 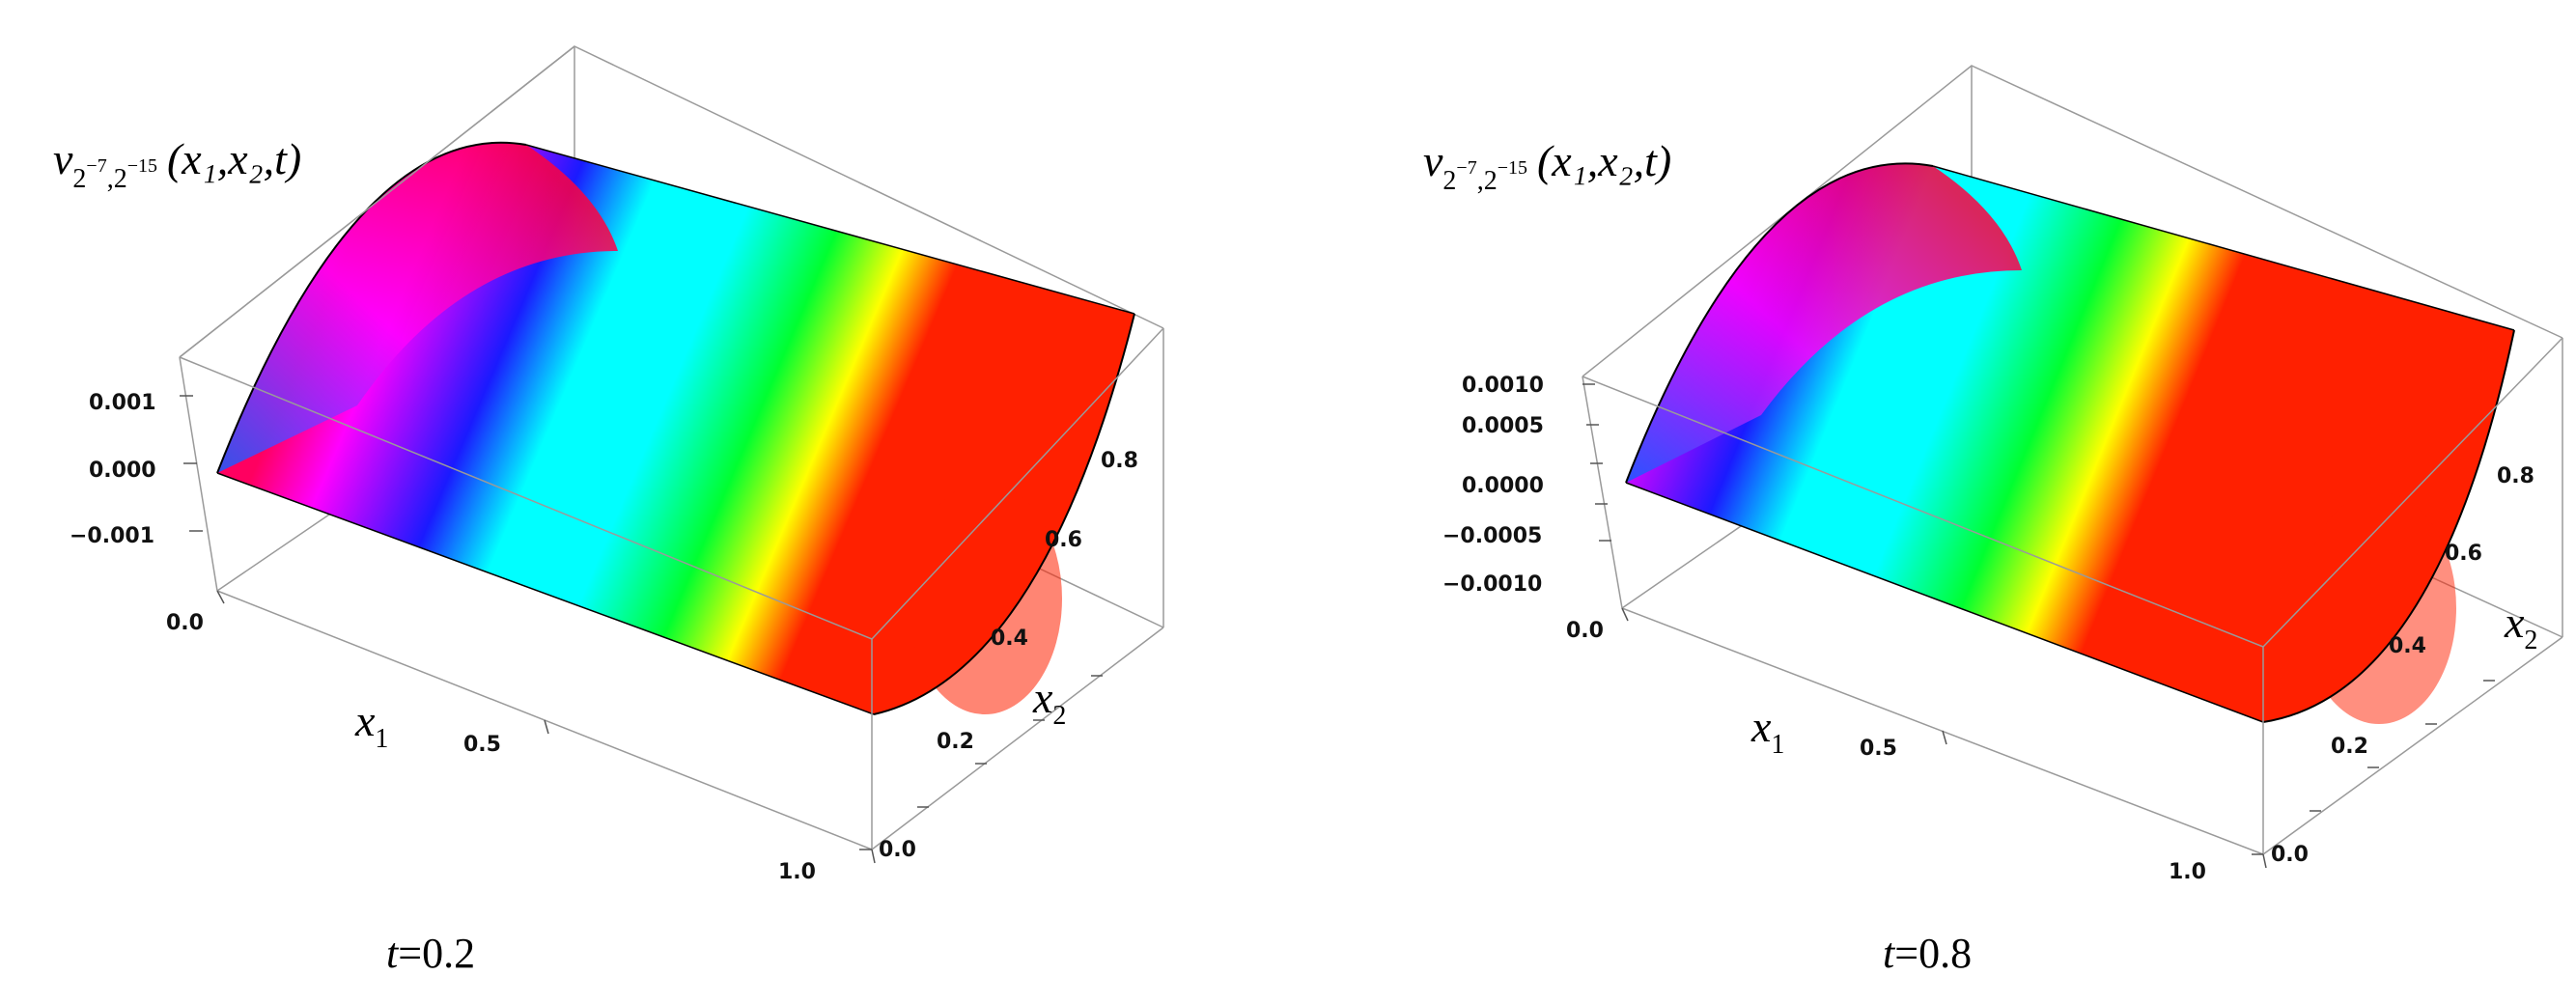 What do you see at coordinates (1503, 386) in the screenshot?
I see `z-tick-label: 0.0010` at bounding box center [1503, 386].